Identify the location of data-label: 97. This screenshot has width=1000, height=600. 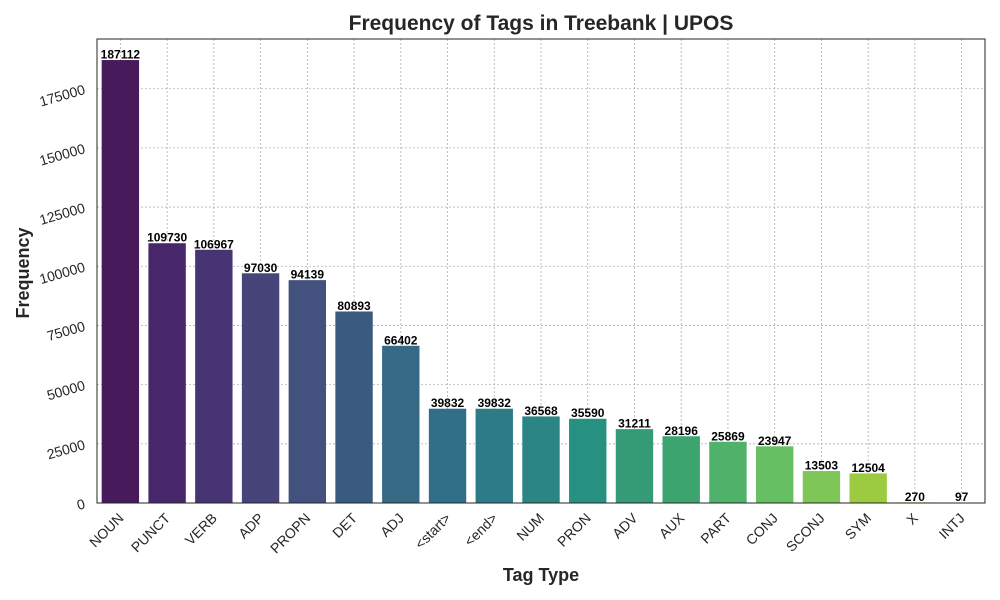
(962, 497).